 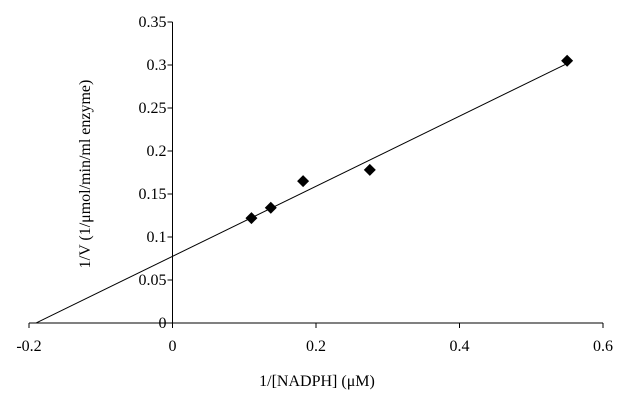 I want to click on x-tick-label: 0.6, so click(x=603, y=346).